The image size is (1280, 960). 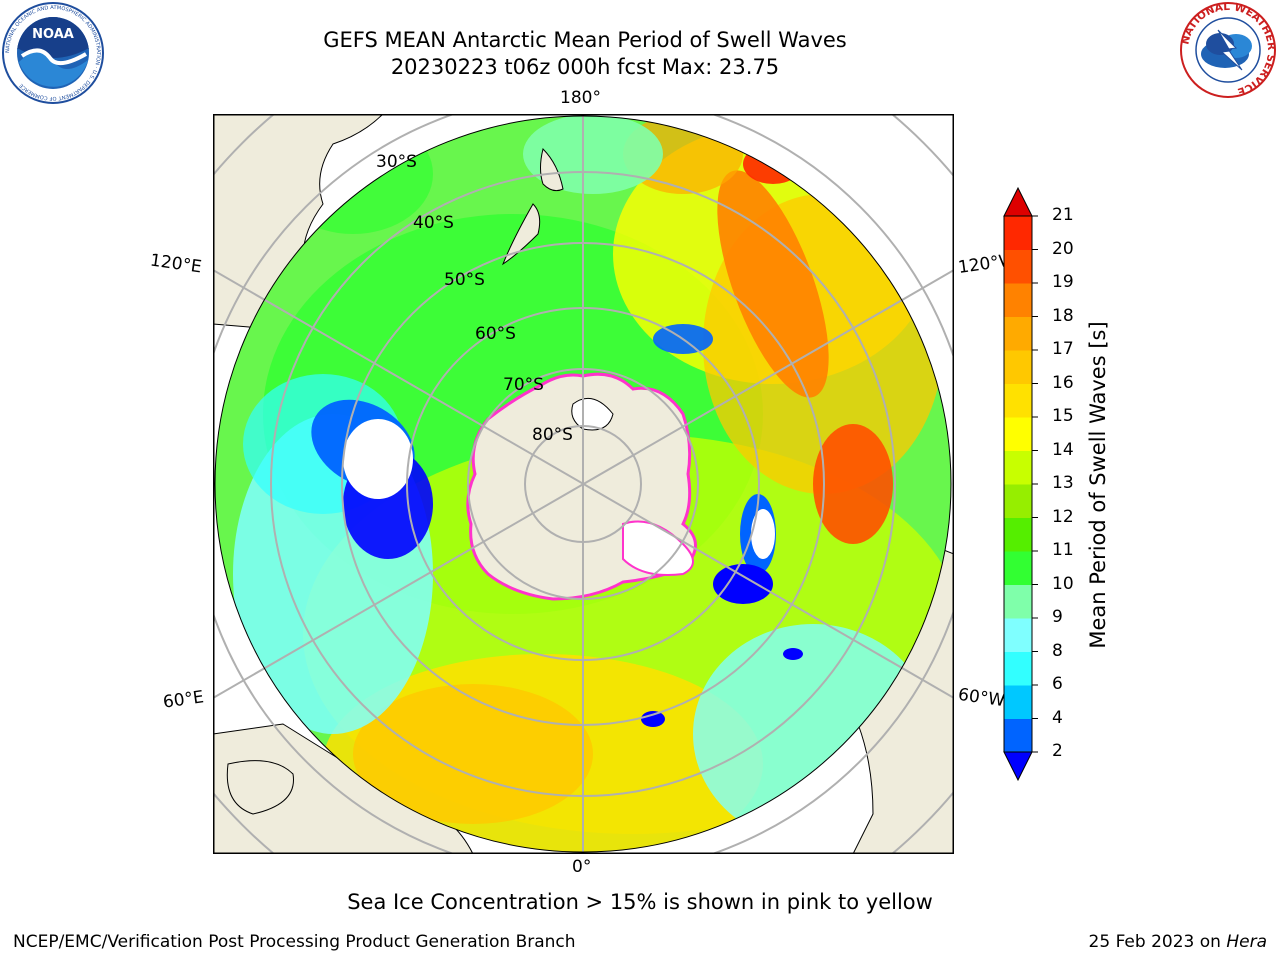 What do you see at coordinates (1057, 650) in the screenshot?
I see `colorbar-tick-label: 8` at bounding box center [1057, 650].